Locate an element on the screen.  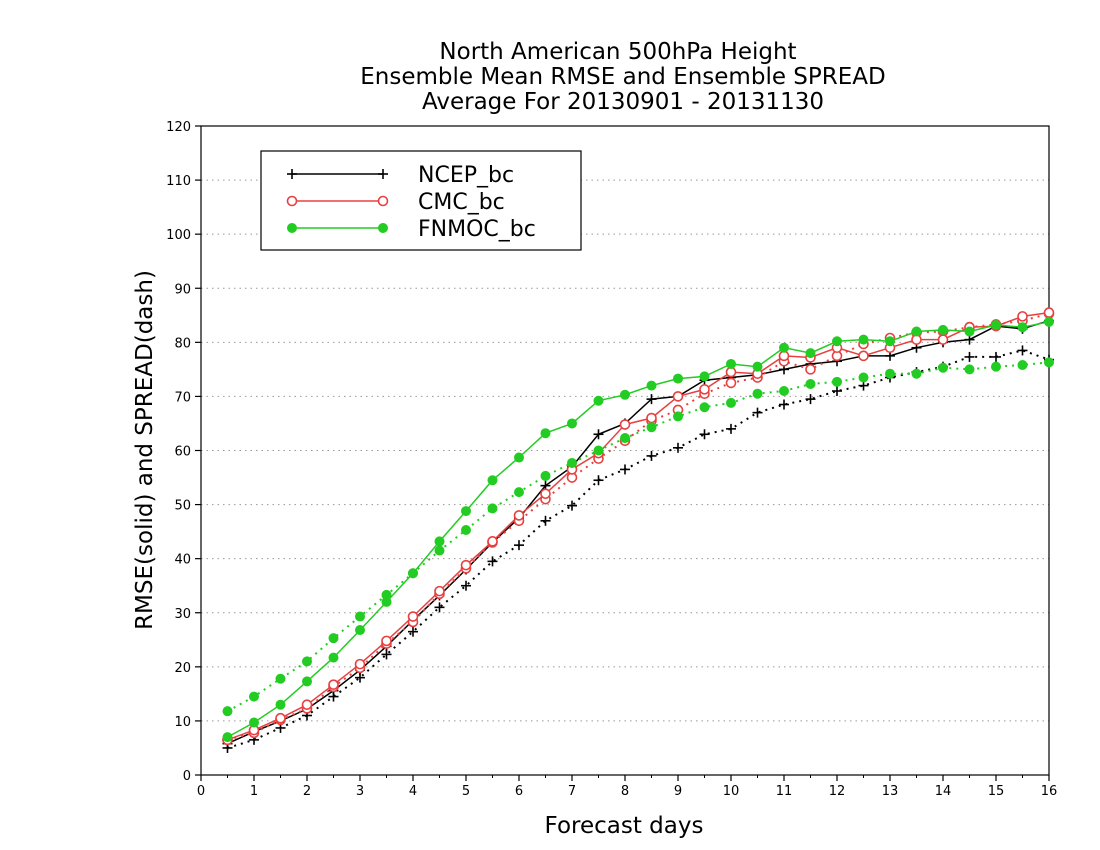
y-tick-label: 120 is located at coordinates (178, 127).